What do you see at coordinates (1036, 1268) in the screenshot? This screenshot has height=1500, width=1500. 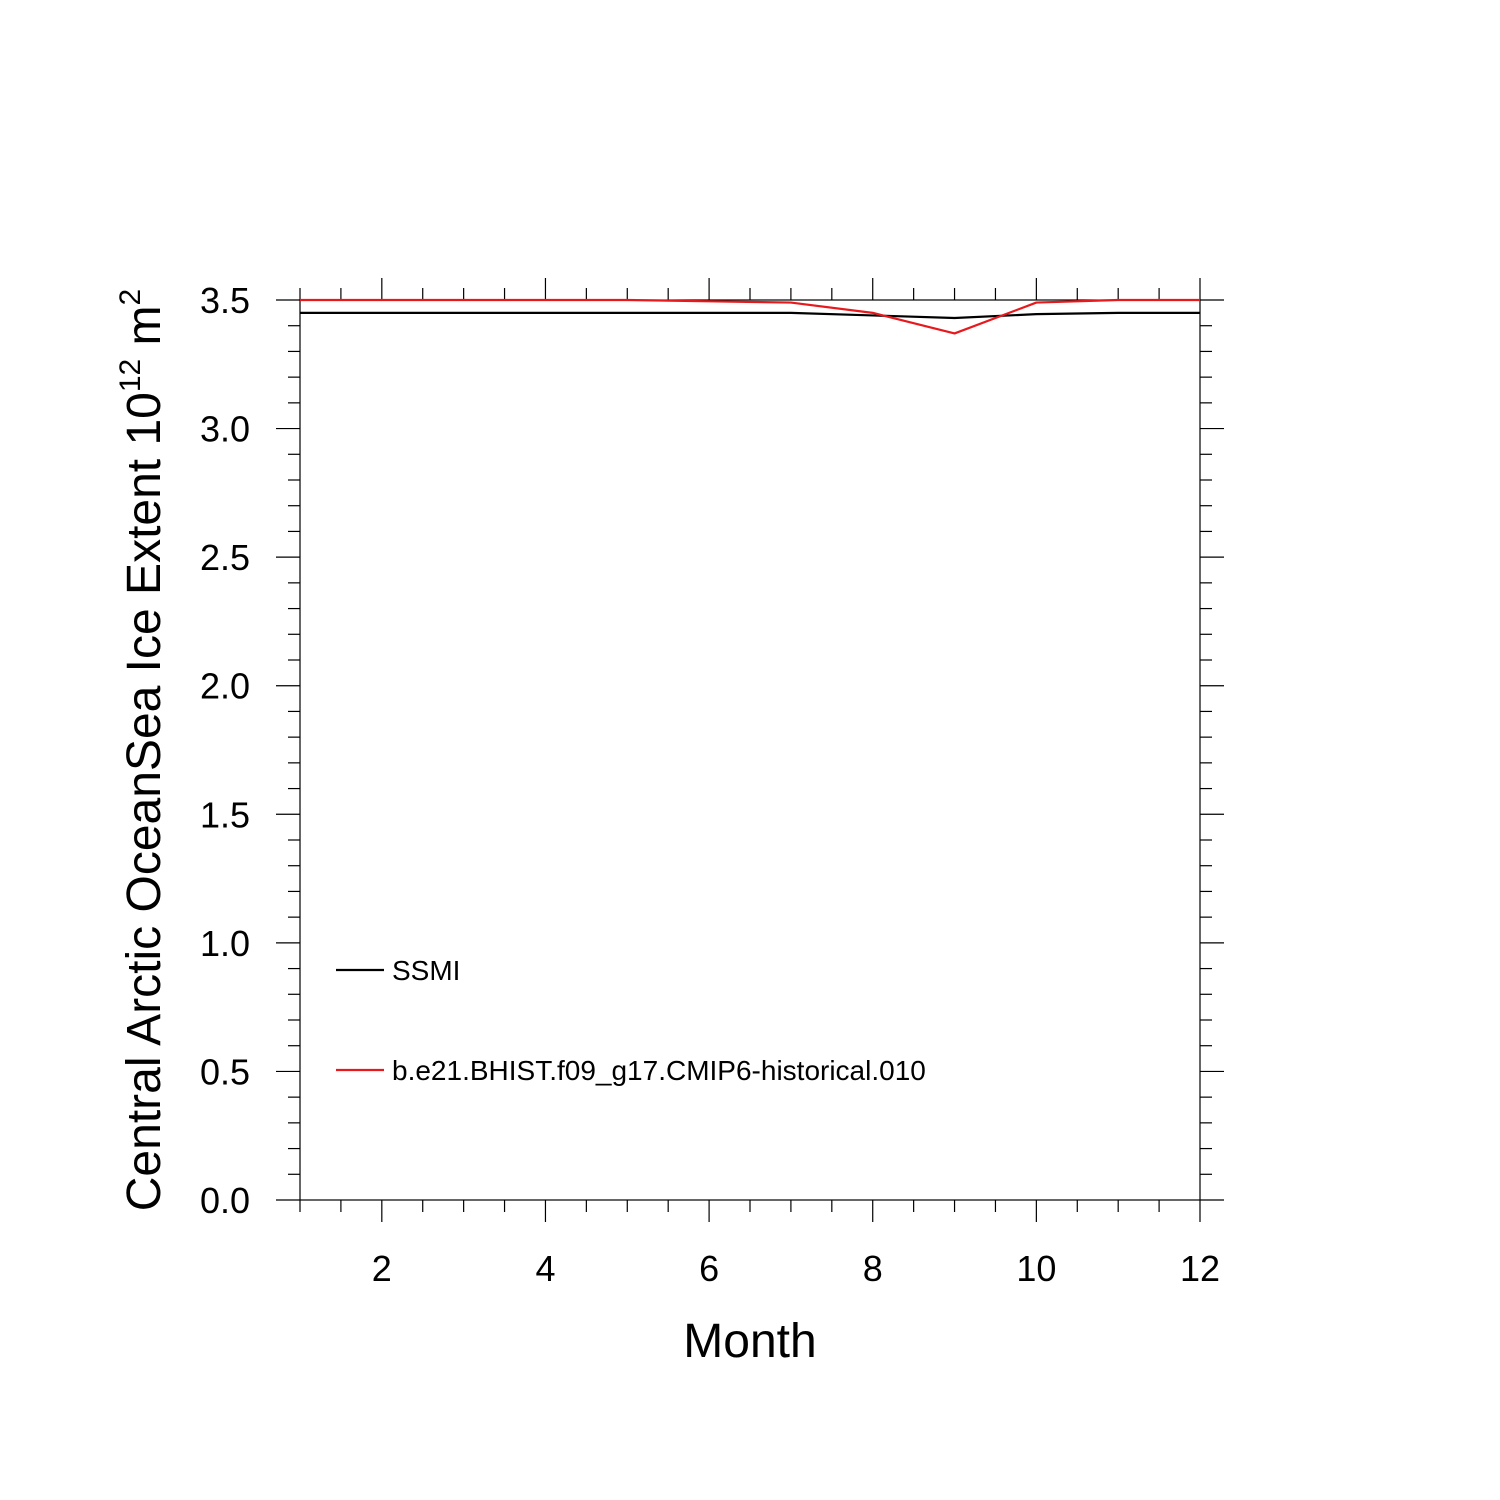 I see `x-tick-label: 10` at bounding box center [1036, 1268].